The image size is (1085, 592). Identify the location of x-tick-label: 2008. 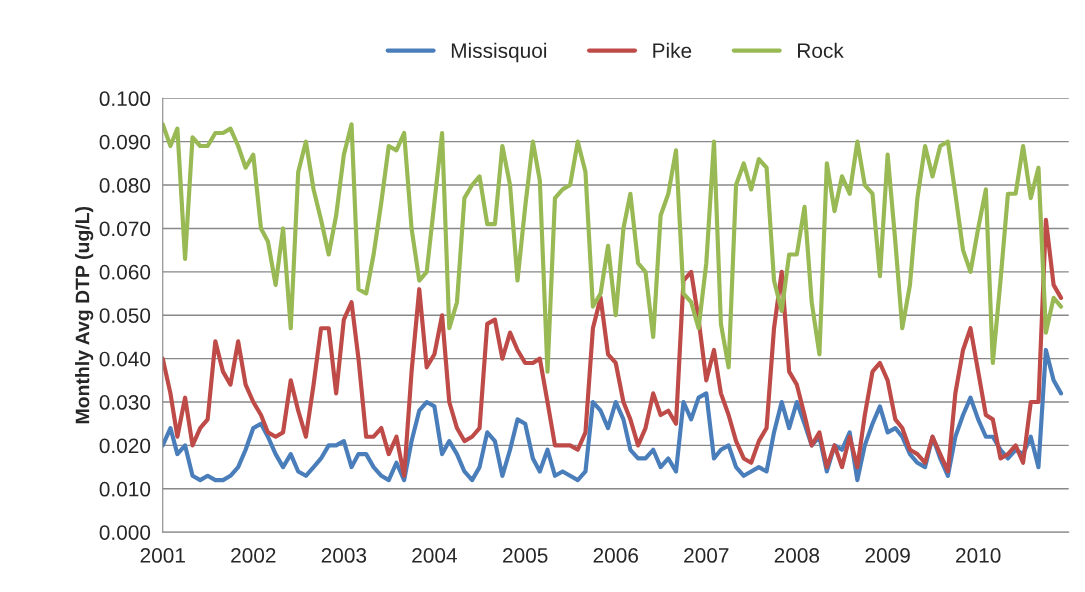
(797, 555).